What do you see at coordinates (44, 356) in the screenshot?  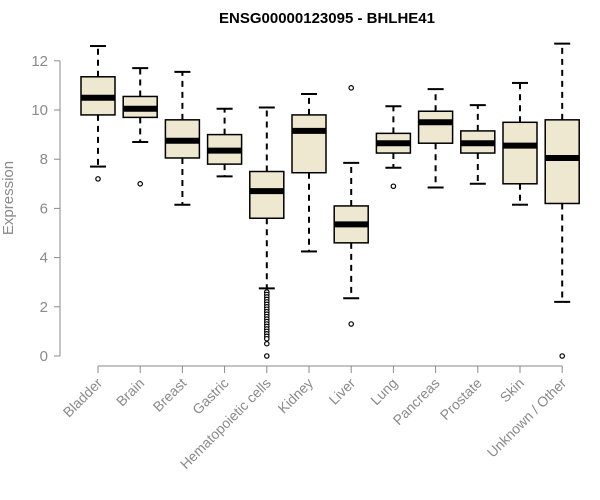 I see `y-tick-label: 0` at bounding box center [44, 356].